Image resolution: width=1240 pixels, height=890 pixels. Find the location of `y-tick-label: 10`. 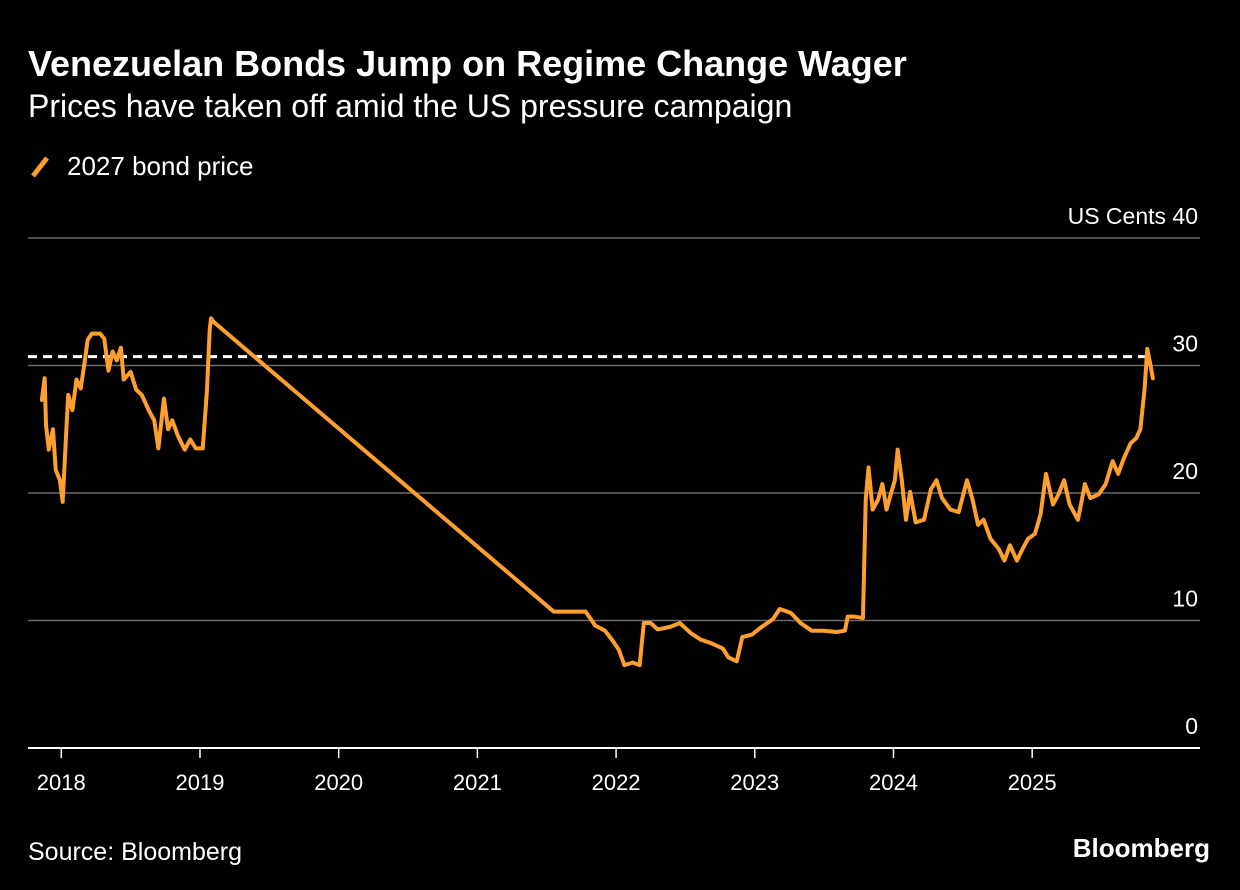

y-tick-label: 10 is located at coordinates (1185, 599).